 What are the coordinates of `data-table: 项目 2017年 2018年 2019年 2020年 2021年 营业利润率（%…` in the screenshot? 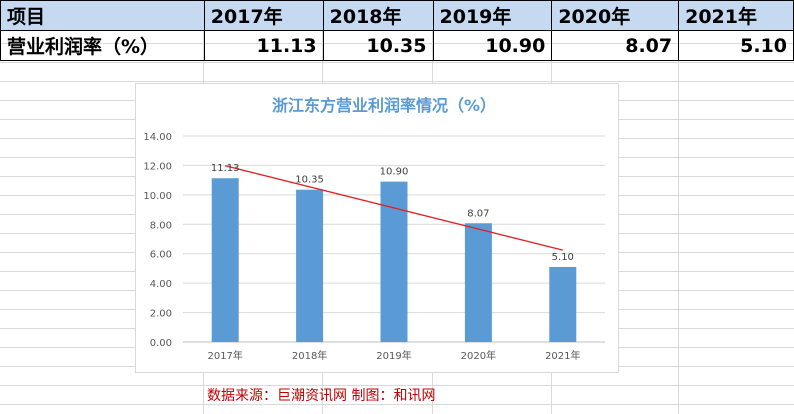 It's located at (397, 30).